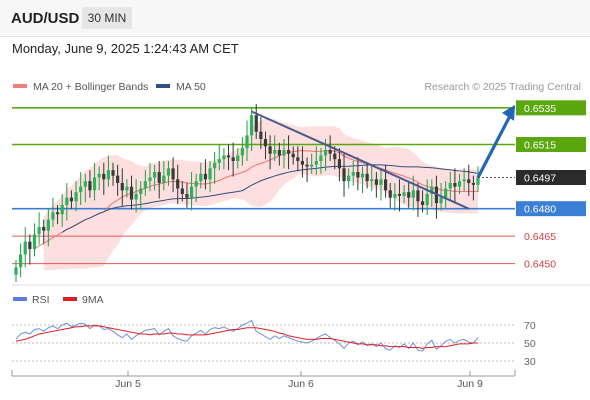 This screenshot has width=590, height=400. I want to click on symbol-label: AUD/USD, so click(45, 18).